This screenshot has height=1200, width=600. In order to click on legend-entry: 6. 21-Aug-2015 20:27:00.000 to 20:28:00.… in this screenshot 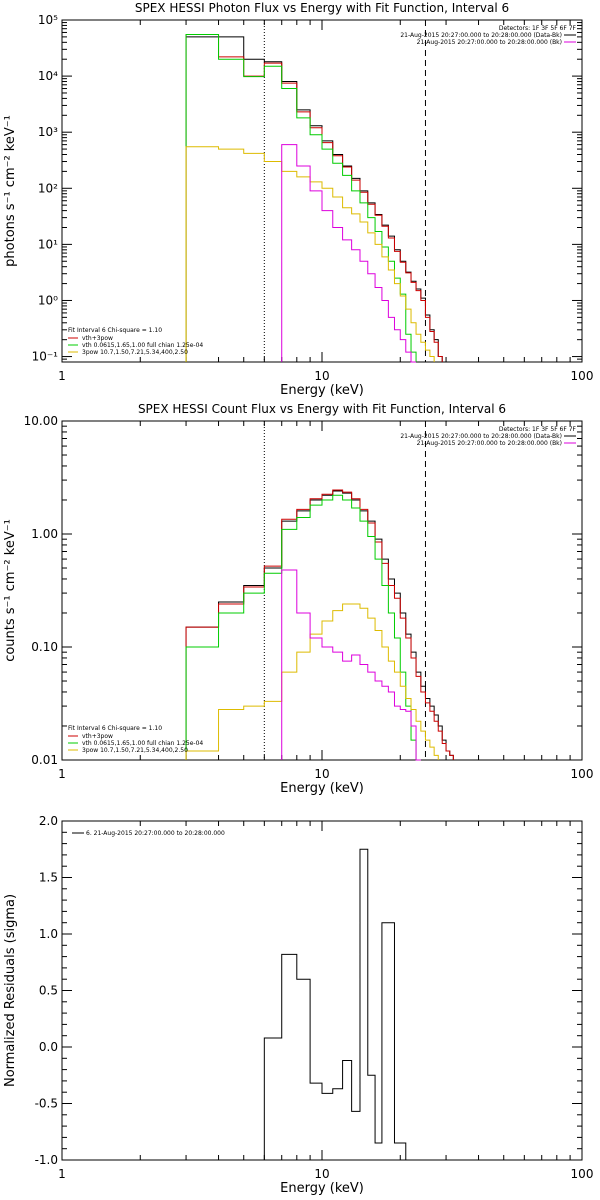, I will do `click(155, 833)`.